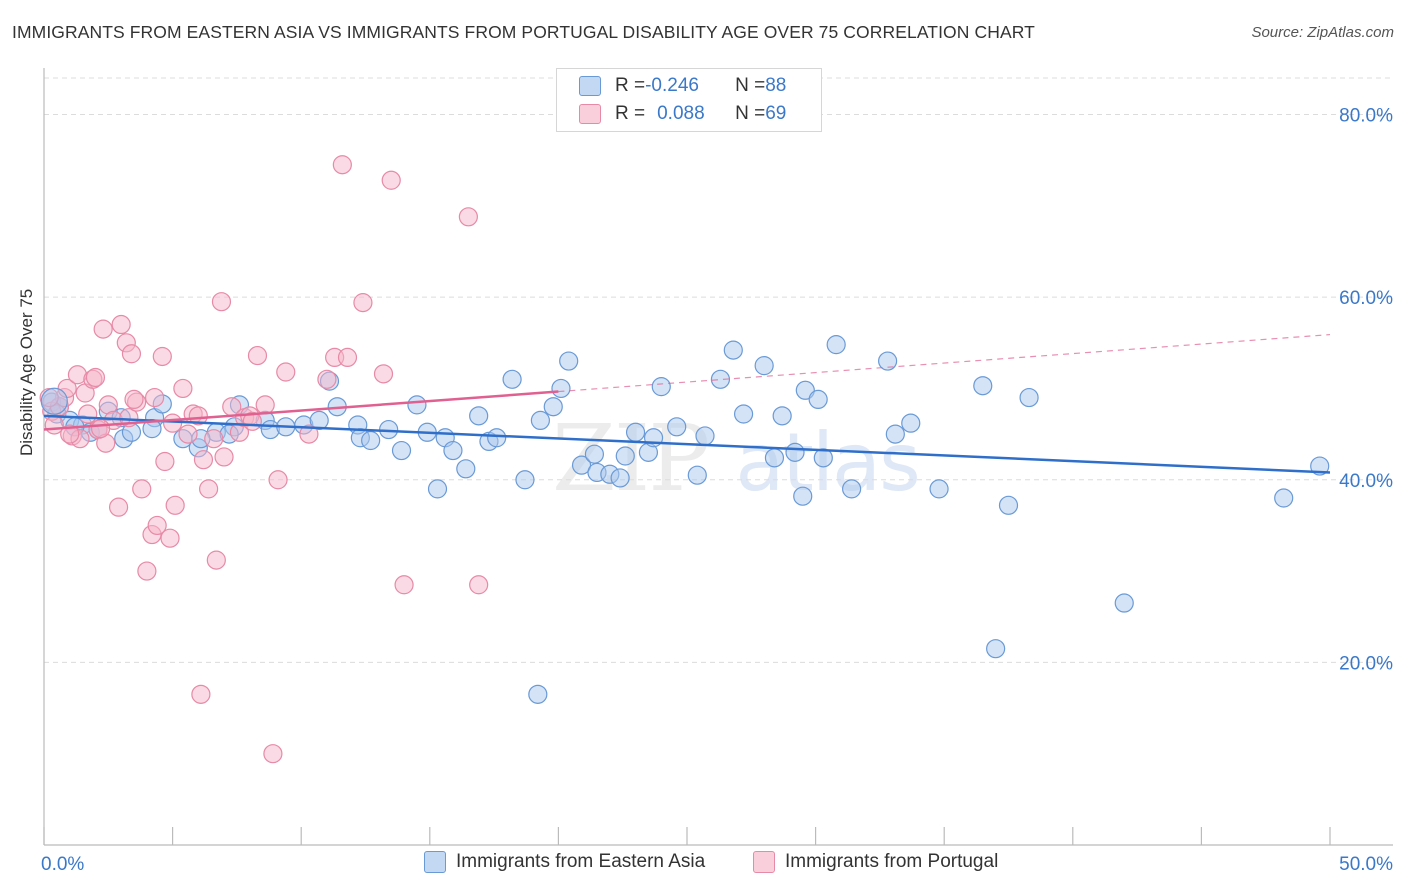 This screenshot has height=892, width=1406. I want to click on legend-n-value: 69, so click(776, 113).